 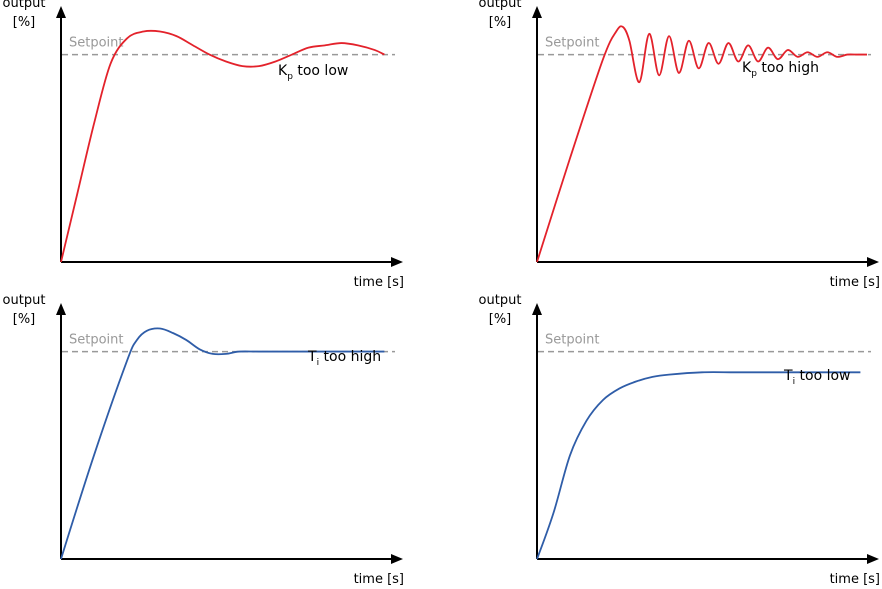 I want to click on chart-annotation: Kp too high, so click(x=780, y=69).